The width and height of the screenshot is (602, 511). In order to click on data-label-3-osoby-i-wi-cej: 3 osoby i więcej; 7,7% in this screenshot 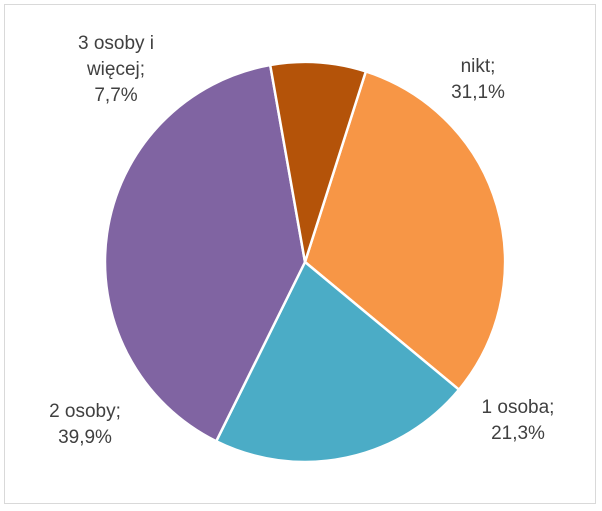, I will do `click(116, 69)`.